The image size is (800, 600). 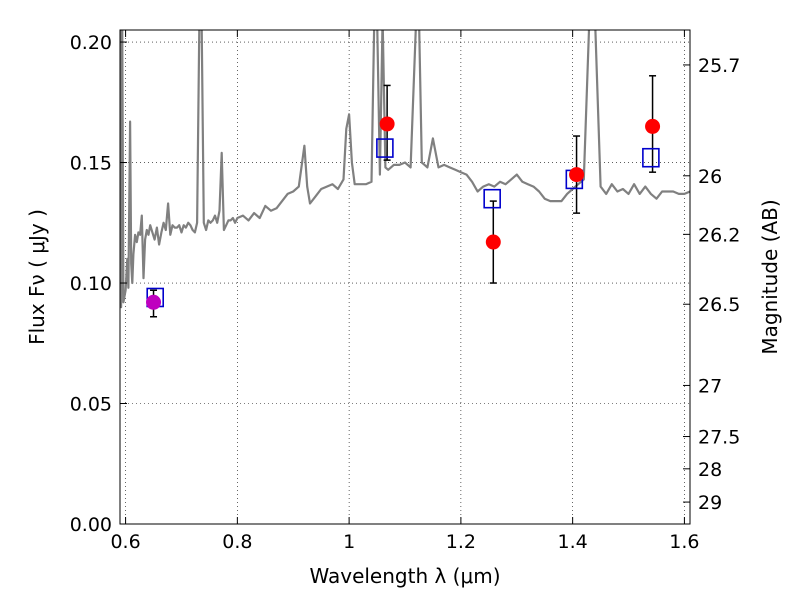 I want to click on x-tick-label: 1.2, so click(x=461, y=542).